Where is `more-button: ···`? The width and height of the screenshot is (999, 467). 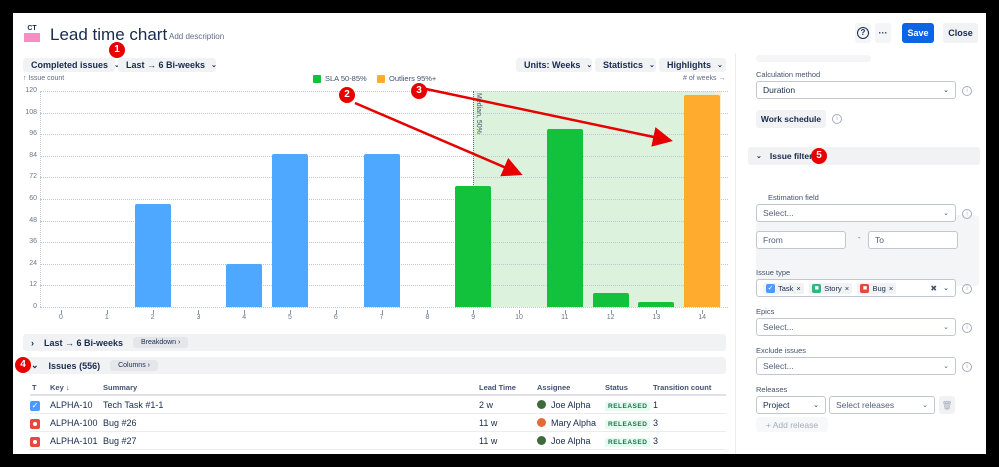
more-button: ··· is located at coordinates (883, 33).